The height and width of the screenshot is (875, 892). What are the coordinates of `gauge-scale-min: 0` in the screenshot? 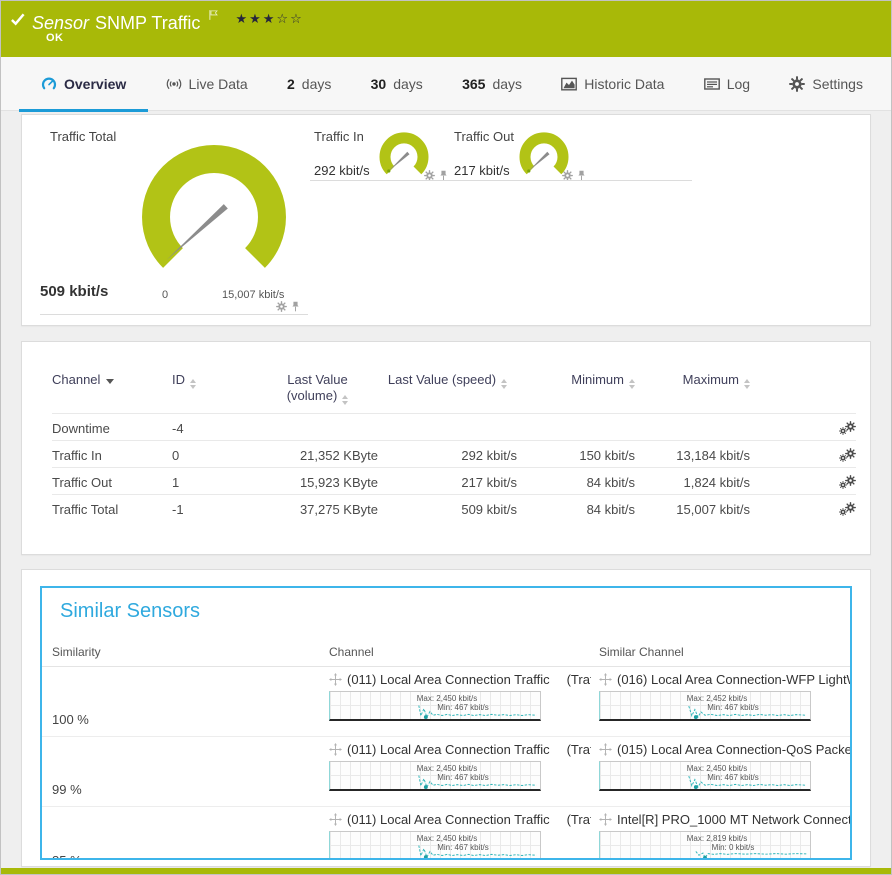 It's located at (165, 295).